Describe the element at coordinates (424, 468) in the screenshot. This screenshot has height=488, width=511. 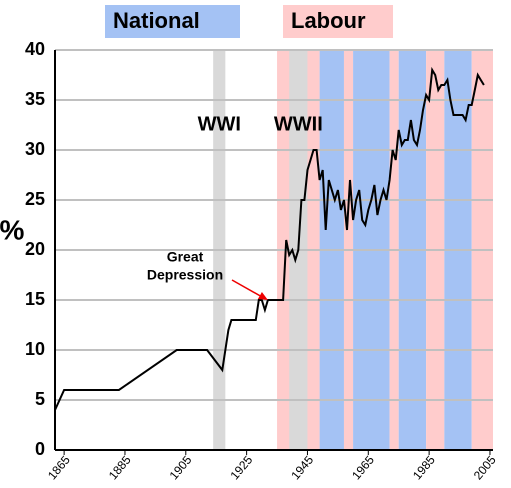
I see `x-tick-label: 1985` at that location.